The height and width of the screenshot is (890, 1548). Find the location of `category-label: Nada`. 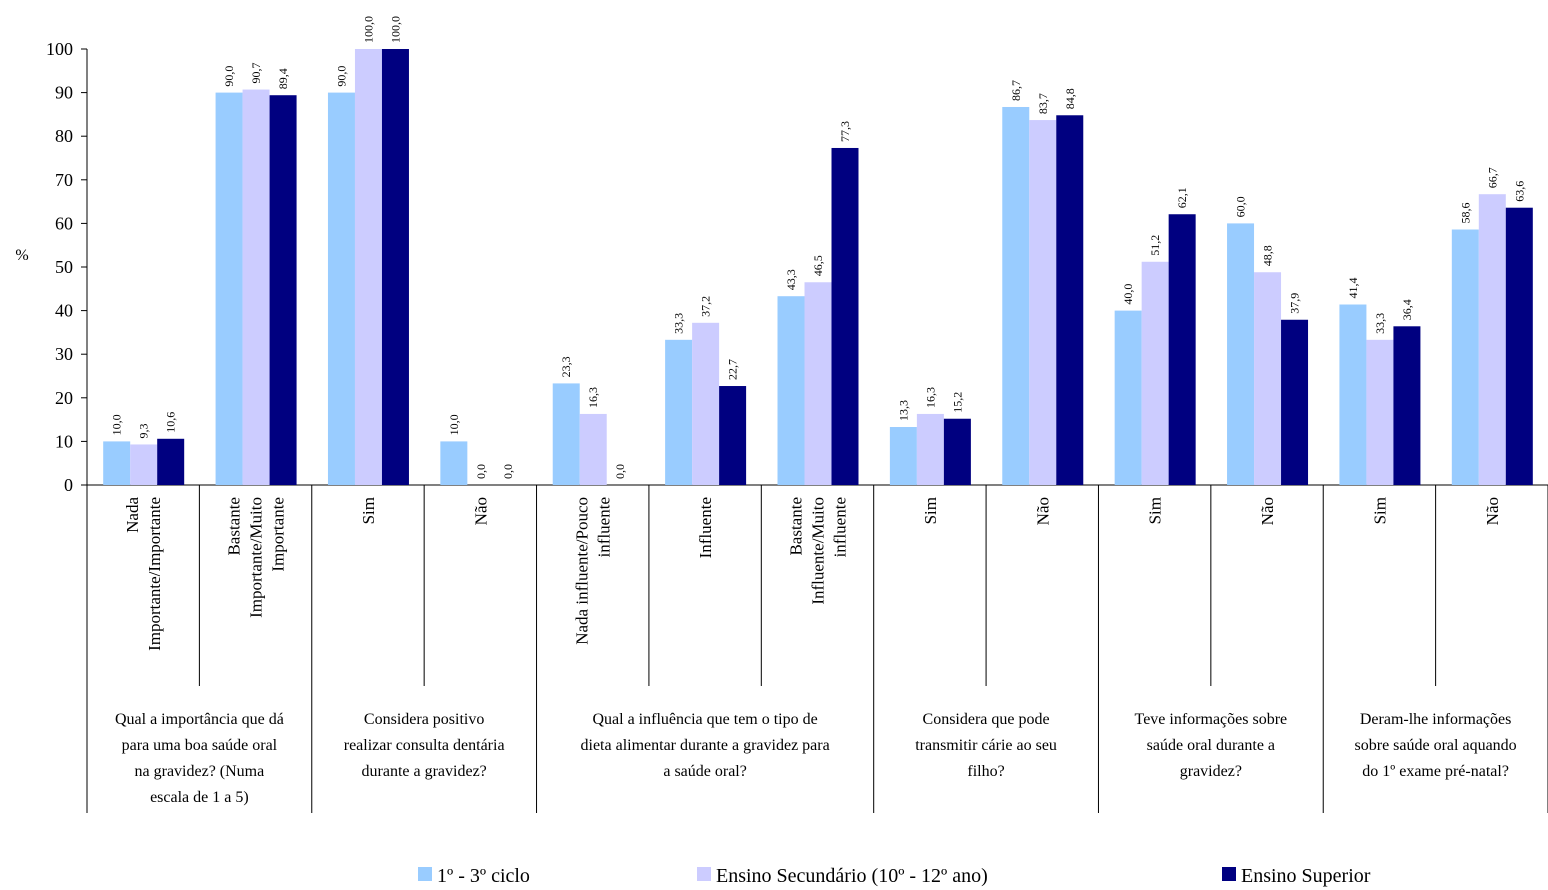

category-label: Nada is located at coordinates (132, 515).